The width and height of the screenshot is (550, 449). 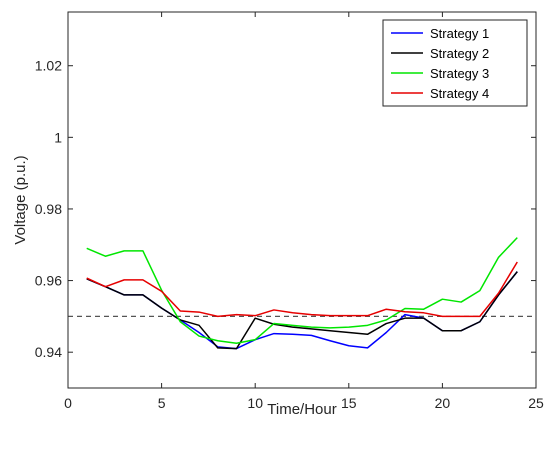 I want to click on legend-label-strategy-1: Strategy 1, so click(x=459, y=33).